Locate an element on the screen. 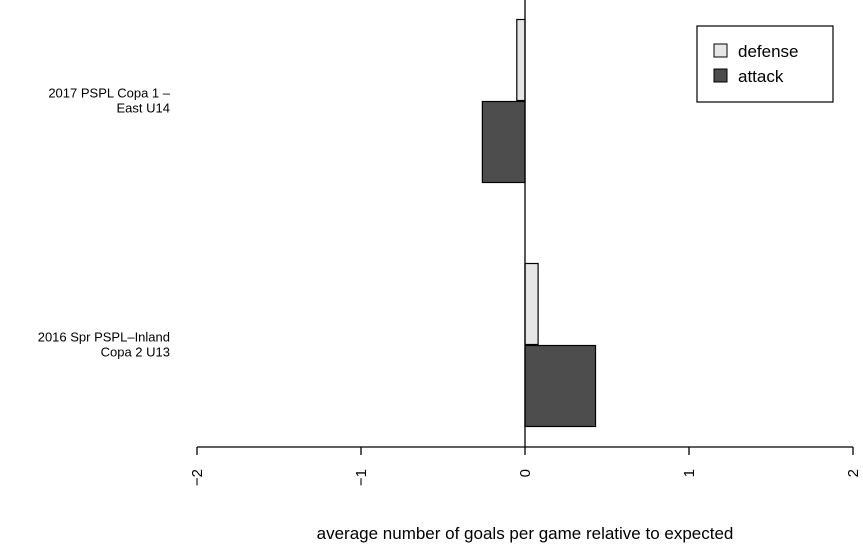 This screenshot has height=555, width=863. legend-swatch-defense is located at coordinates (720, 50).